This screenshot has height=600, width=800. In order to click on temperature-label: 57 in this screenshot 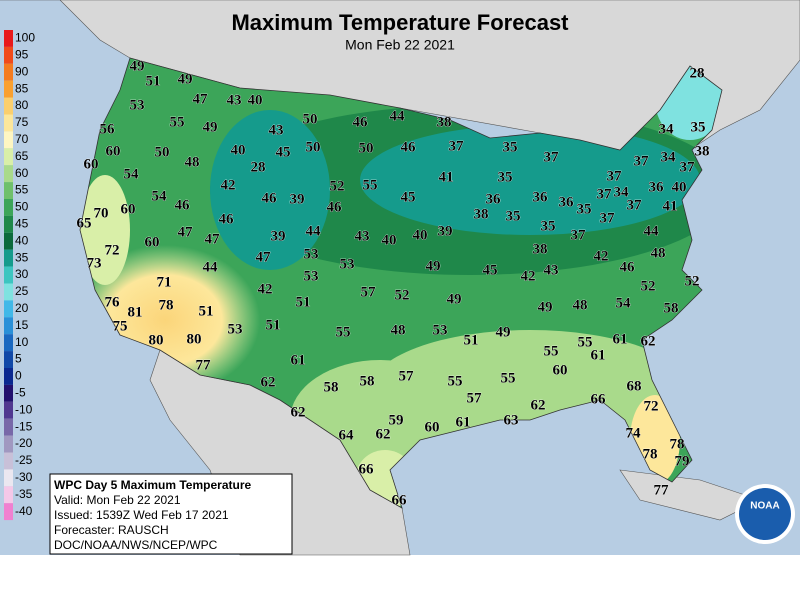, I will do `click(369, 292)`.